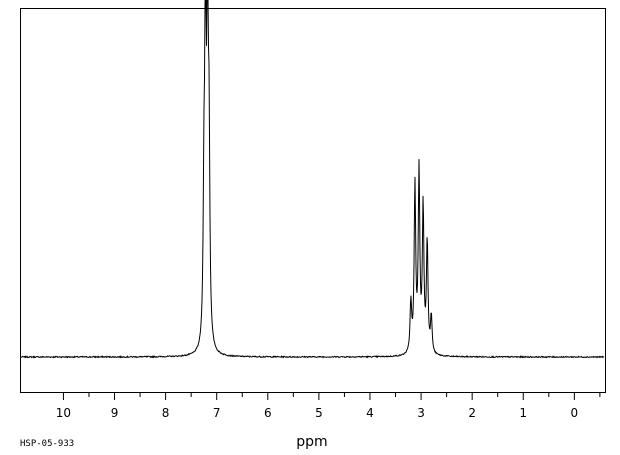  I want to click on x-tick-label: 10, so click(63, 413).